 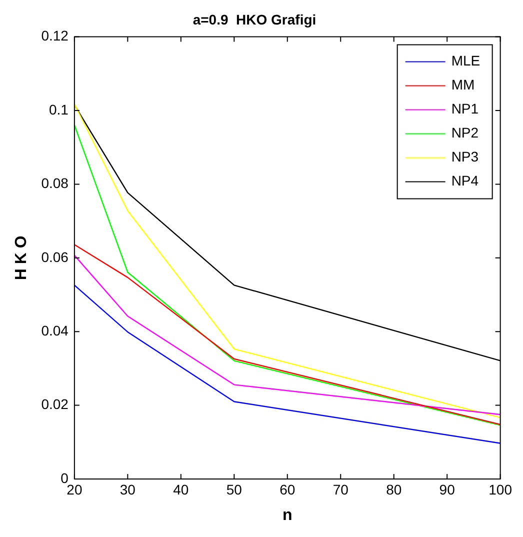 What do you see at coordinates (128, 489) in the screenshot?
I see `x-tick-label: 30` at bounding box center [128, 489].